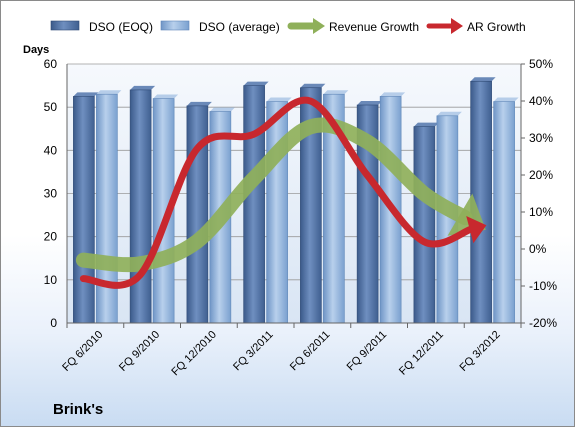  Describe the element at coordinates (51, 280) in the screenshot. I see `y-tick-label: 10` at that location.